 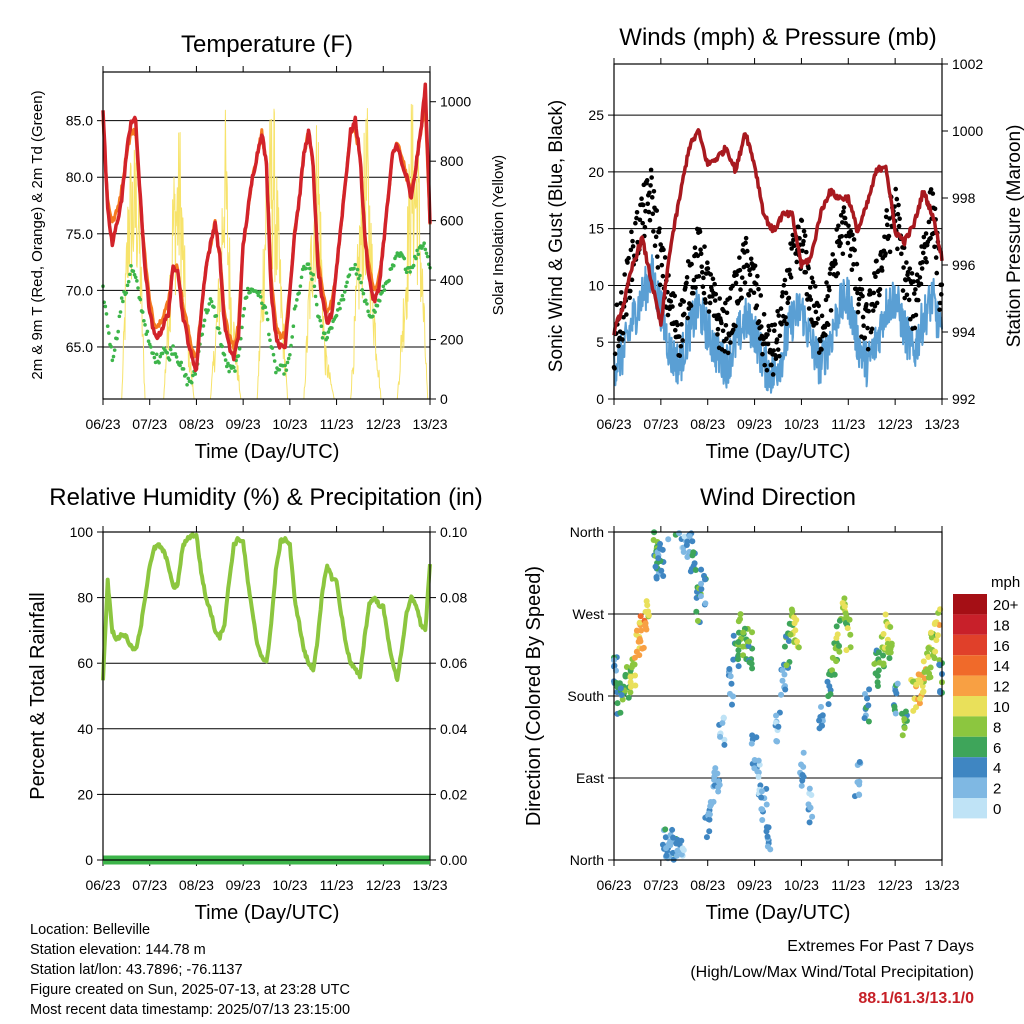 I want to click on x-tick-label: 11/23, so click(x=337, y=885).